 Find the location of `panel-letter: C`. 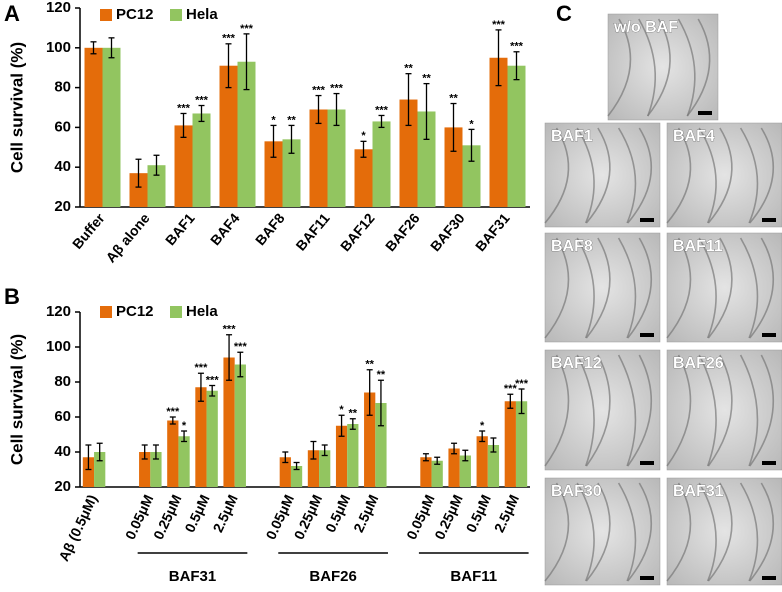

panel-letter: C is located at coordinates (564, 13).